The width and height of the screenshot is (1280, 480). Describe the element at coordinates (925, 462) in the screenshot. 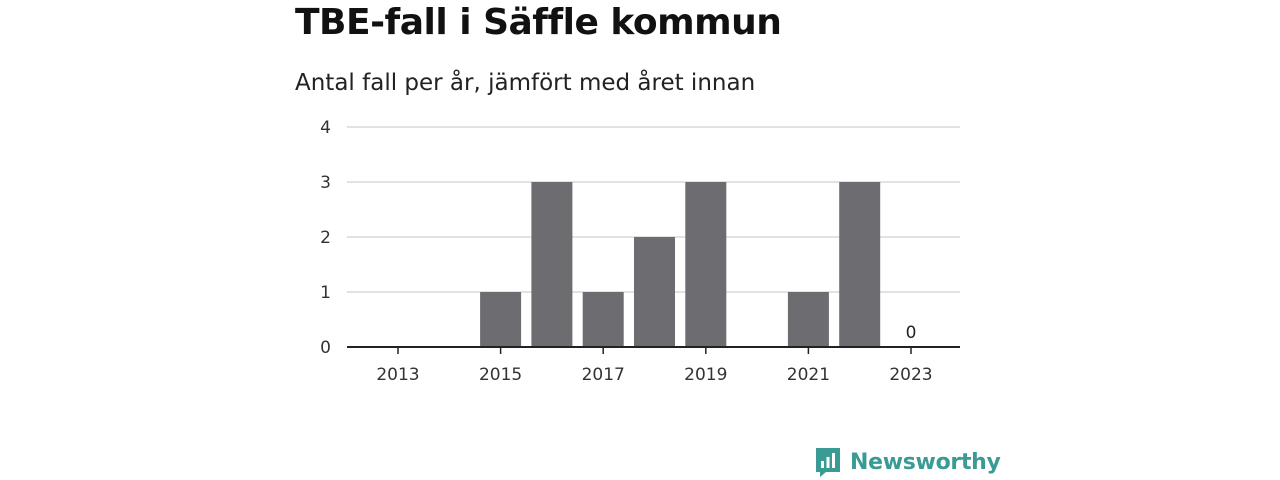

I see `brand-name: Newsworthy` at that location.